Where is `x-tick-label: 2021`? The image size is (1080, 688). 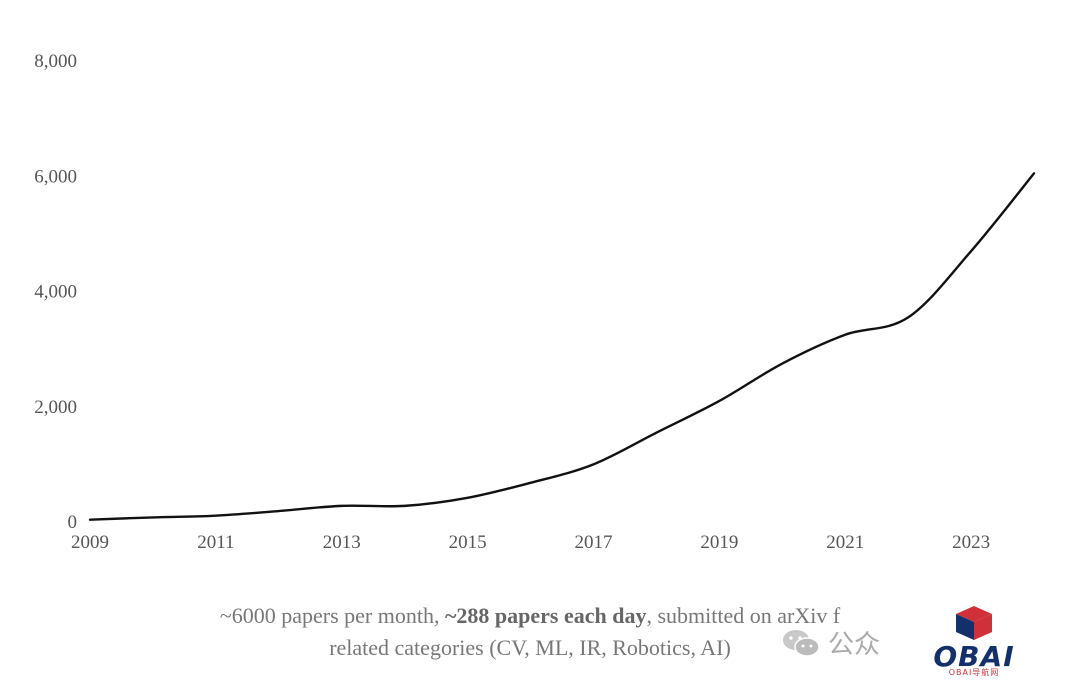
x-tick-label: 2021 is located at coordinates (845, 542).